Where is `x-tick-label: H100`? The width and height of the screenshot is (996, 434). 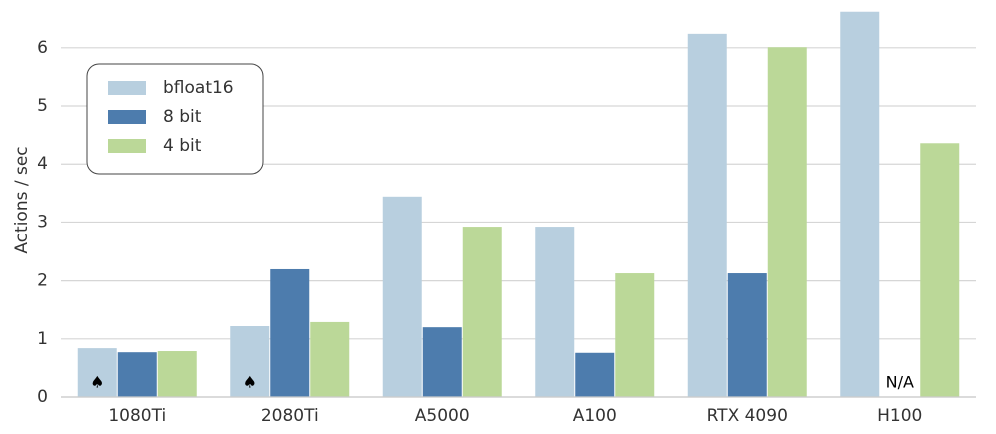 x-tick-label: H100 is located at coordinates (899, 416).